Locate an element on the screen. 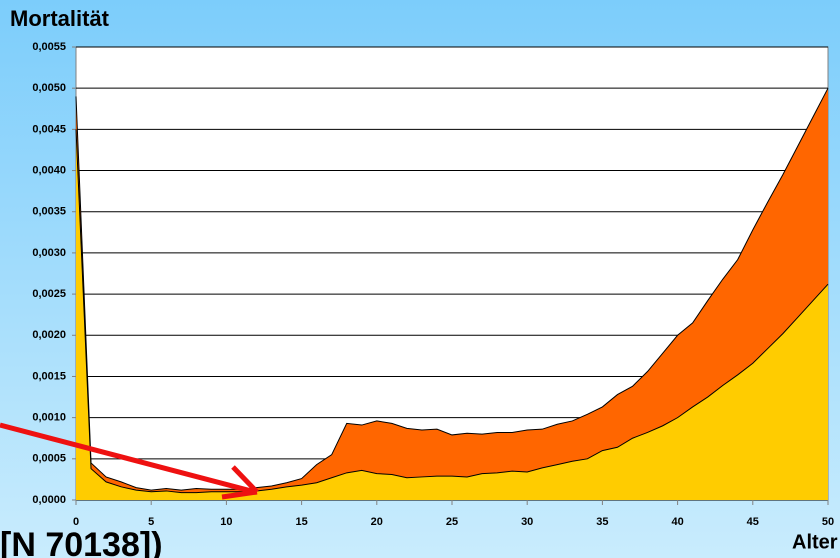 This screenshot has height=558, width=840. y-tick-label: 0,0005 is located at coordinates (49, 459).